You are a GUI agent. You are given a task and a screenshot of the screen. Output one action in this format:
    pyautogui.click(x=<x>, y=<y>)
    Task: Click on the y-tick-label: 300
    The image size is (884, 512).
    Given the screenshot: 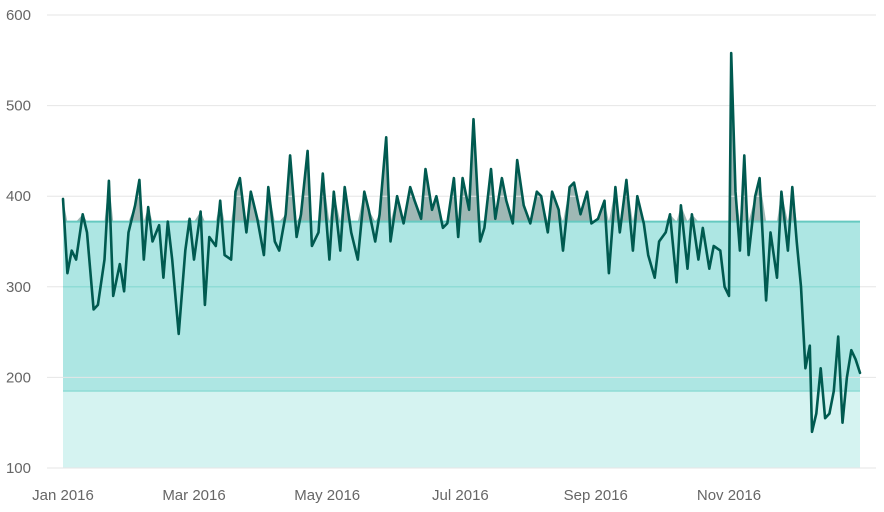 What is the action you would take?
    pyautogui.click(x=18, y=287)
    